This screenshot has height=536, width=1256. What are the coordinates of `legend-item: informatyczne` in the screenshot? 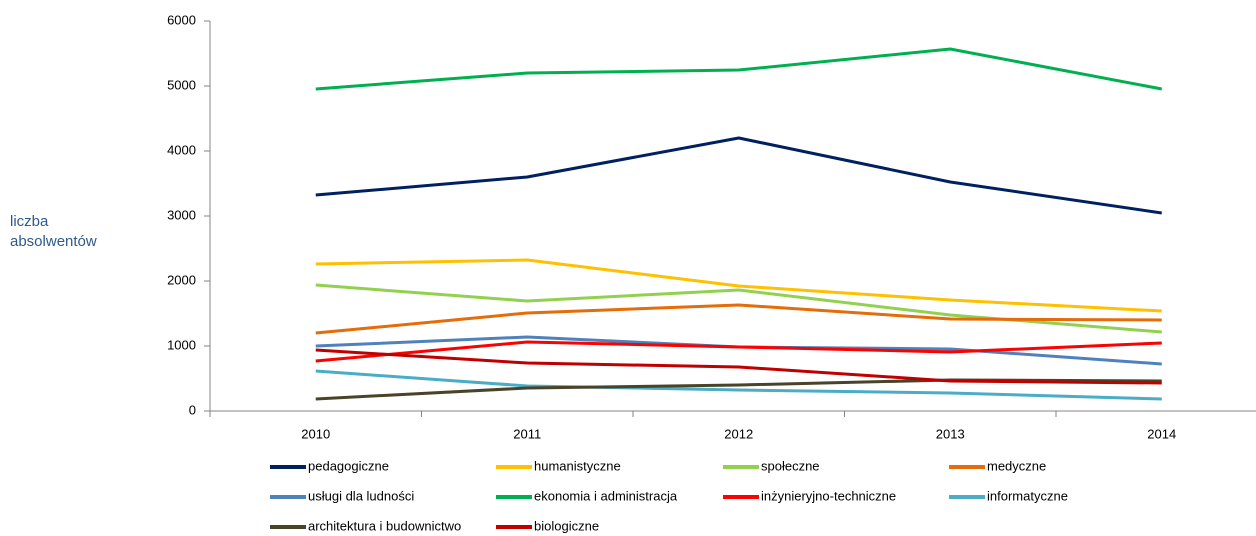 It's located at (1008, 495).